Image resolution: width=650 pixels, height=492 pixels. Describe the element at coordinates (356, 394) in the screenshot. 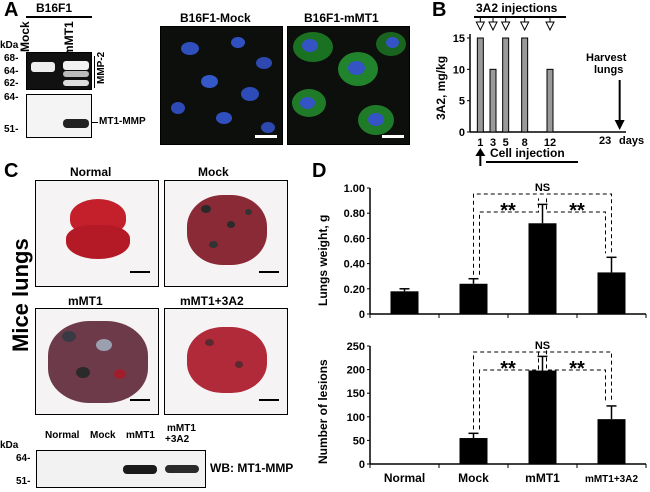

I see `d-ytick-label: 150` at that location.